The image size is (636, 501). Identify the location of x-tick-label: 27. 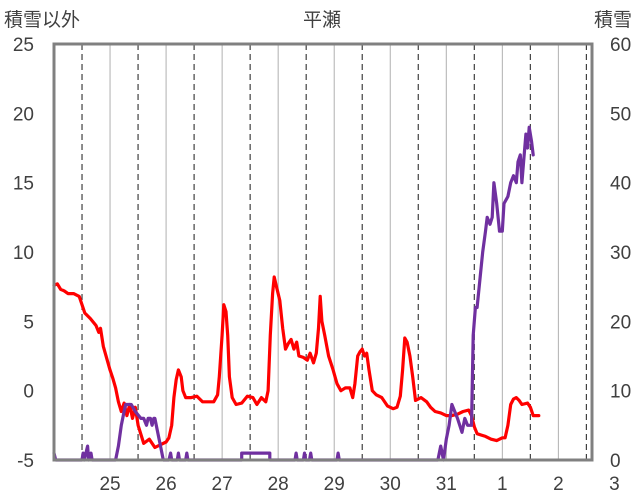
(222, 484).